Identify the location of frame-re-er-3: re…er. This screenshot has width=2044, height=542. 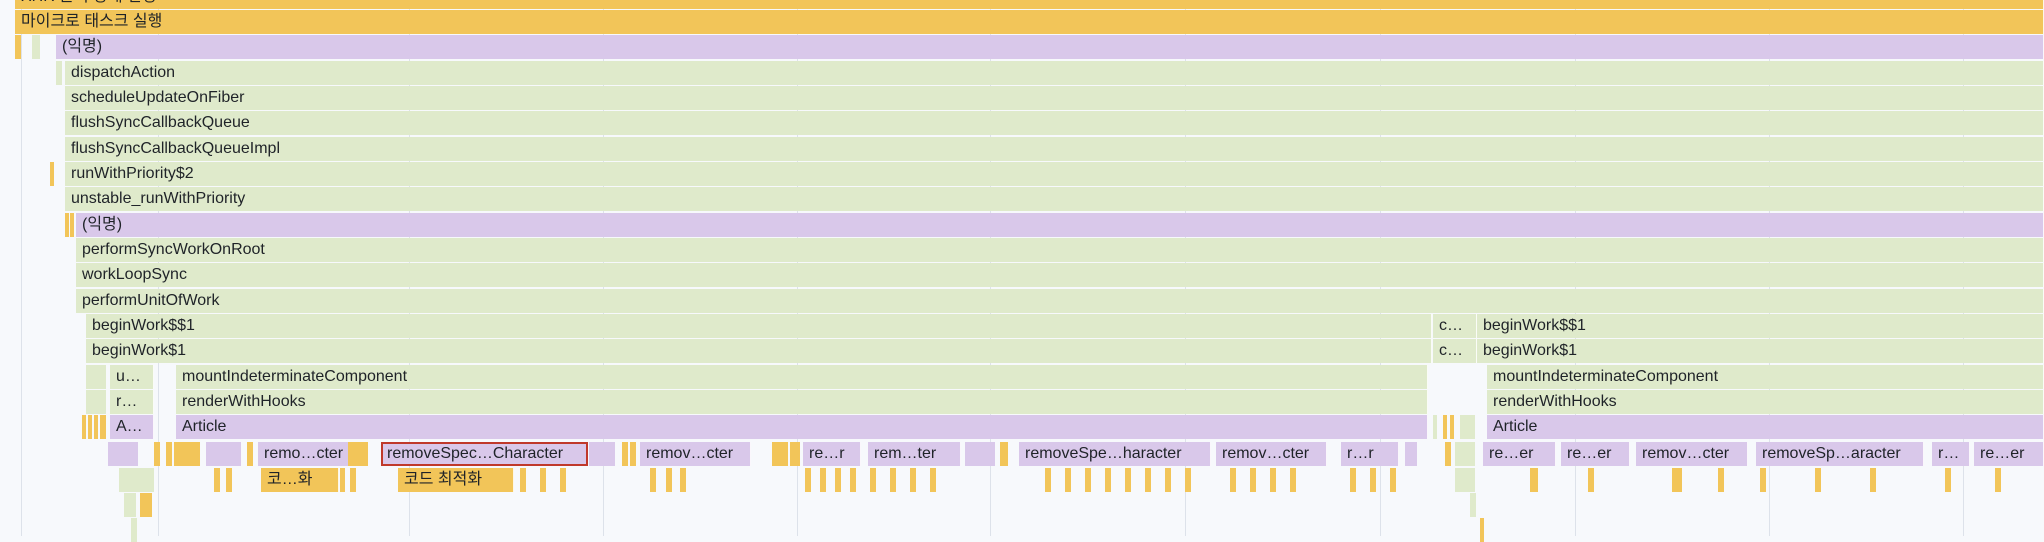
(2009, 454).